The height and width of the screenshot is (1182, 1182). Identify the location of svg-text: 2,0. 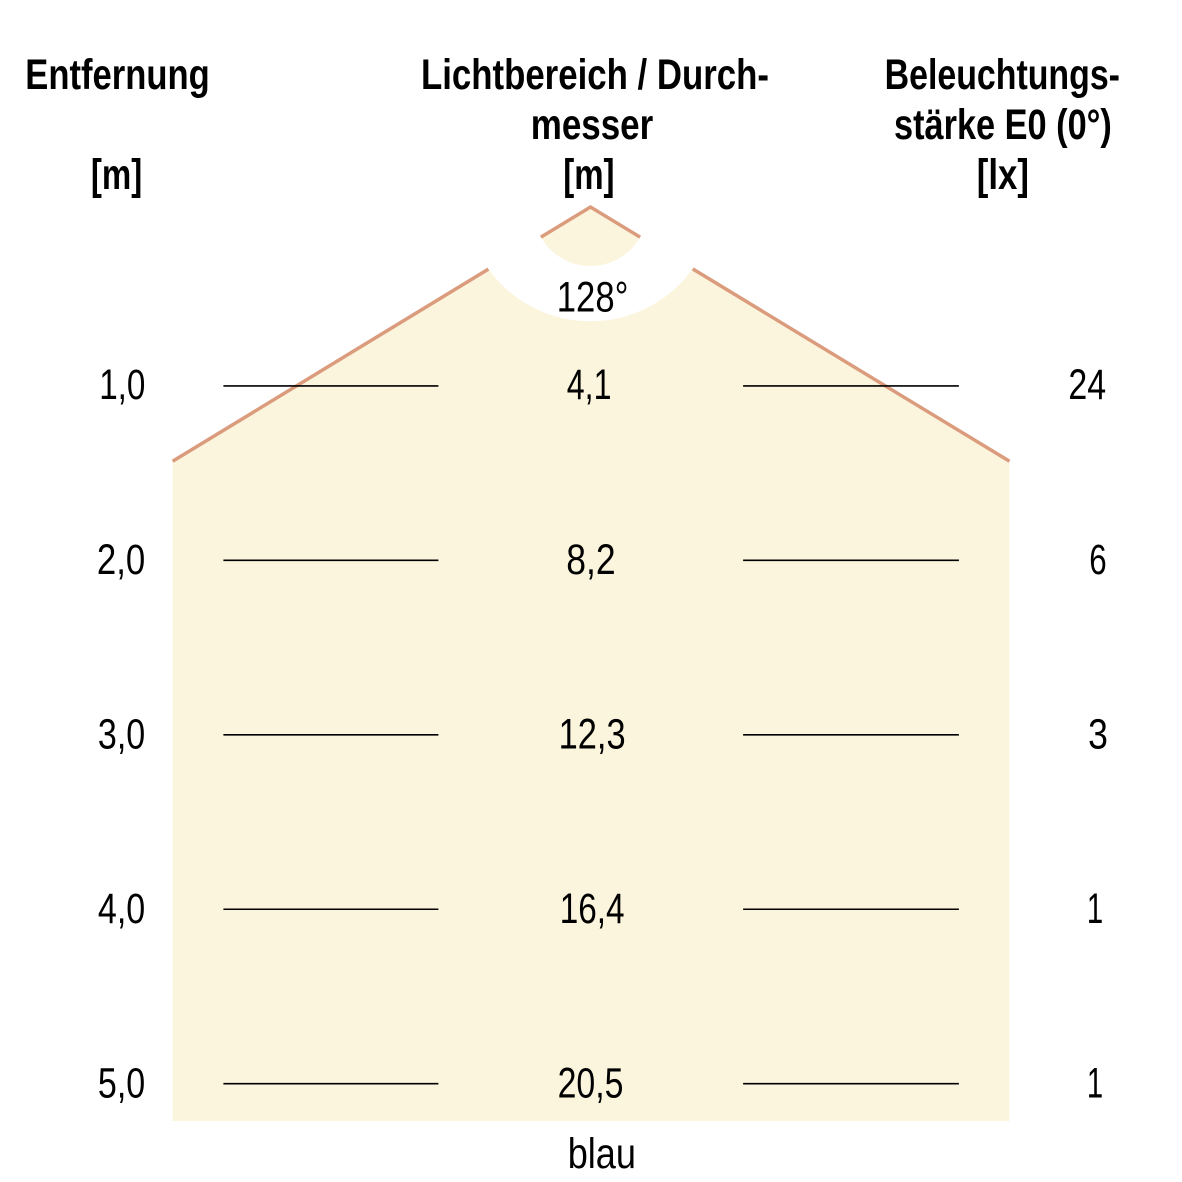
(121, 560).